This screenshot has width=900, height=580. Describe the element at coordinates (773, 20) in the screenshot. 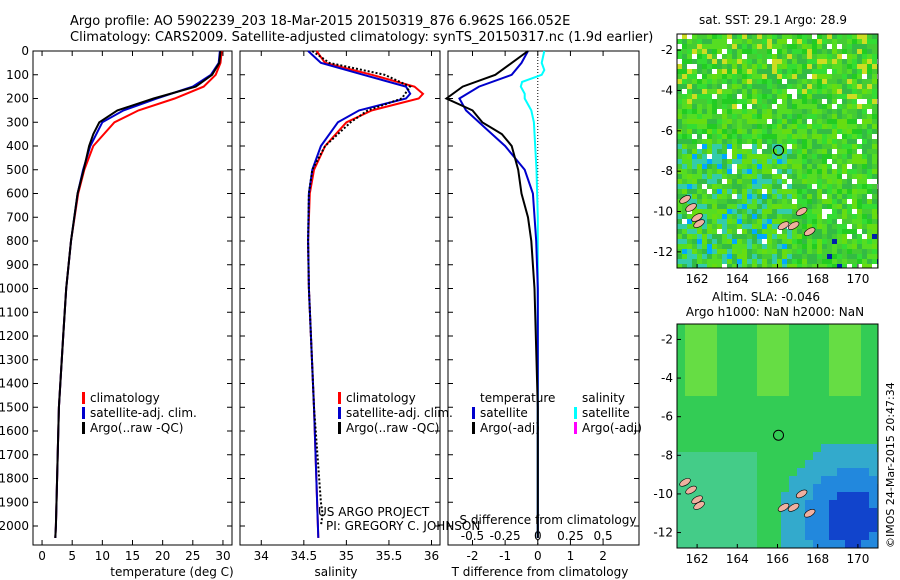

I see `sst-map-title: sat. SST: 29.1 Argo: 28.9` at that location.